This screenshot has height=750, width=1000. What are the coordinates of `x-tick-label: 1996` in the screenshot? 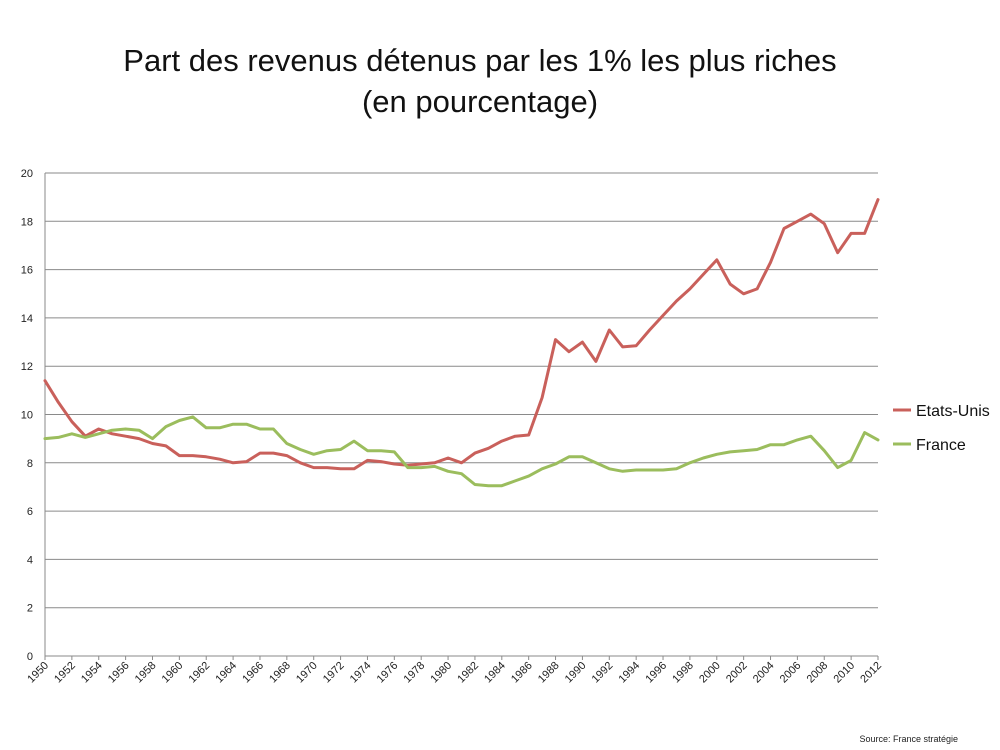 It's located at (656, 673).